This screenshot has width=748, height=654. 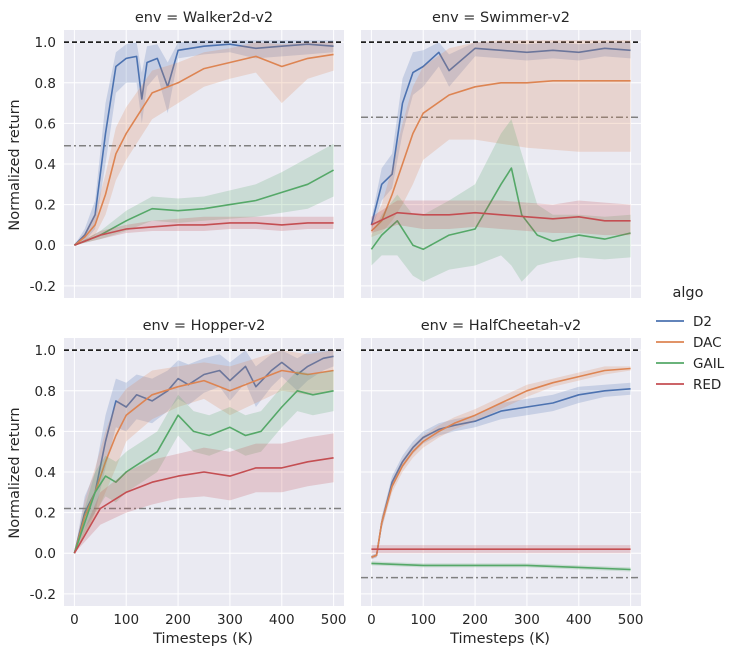 What do you see at coordinates (707, 385) in the screenshot?
I see `legend-label-red: RED` at bounding box center [707, 385].